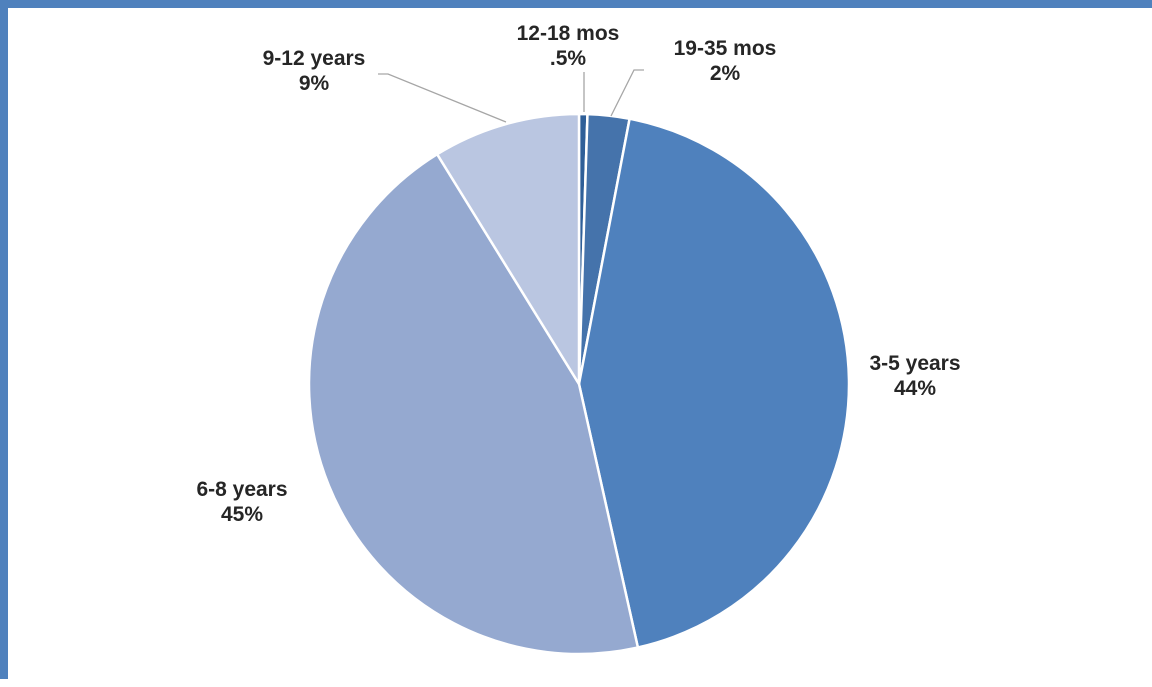 Image resolution: width=1152 pixels, height=687 pixels. What do you see at coordinates (914, 363) in the screenshot?
I see `slice-label-3-5-years: 3-5 years` at bounding box center [914, 363].